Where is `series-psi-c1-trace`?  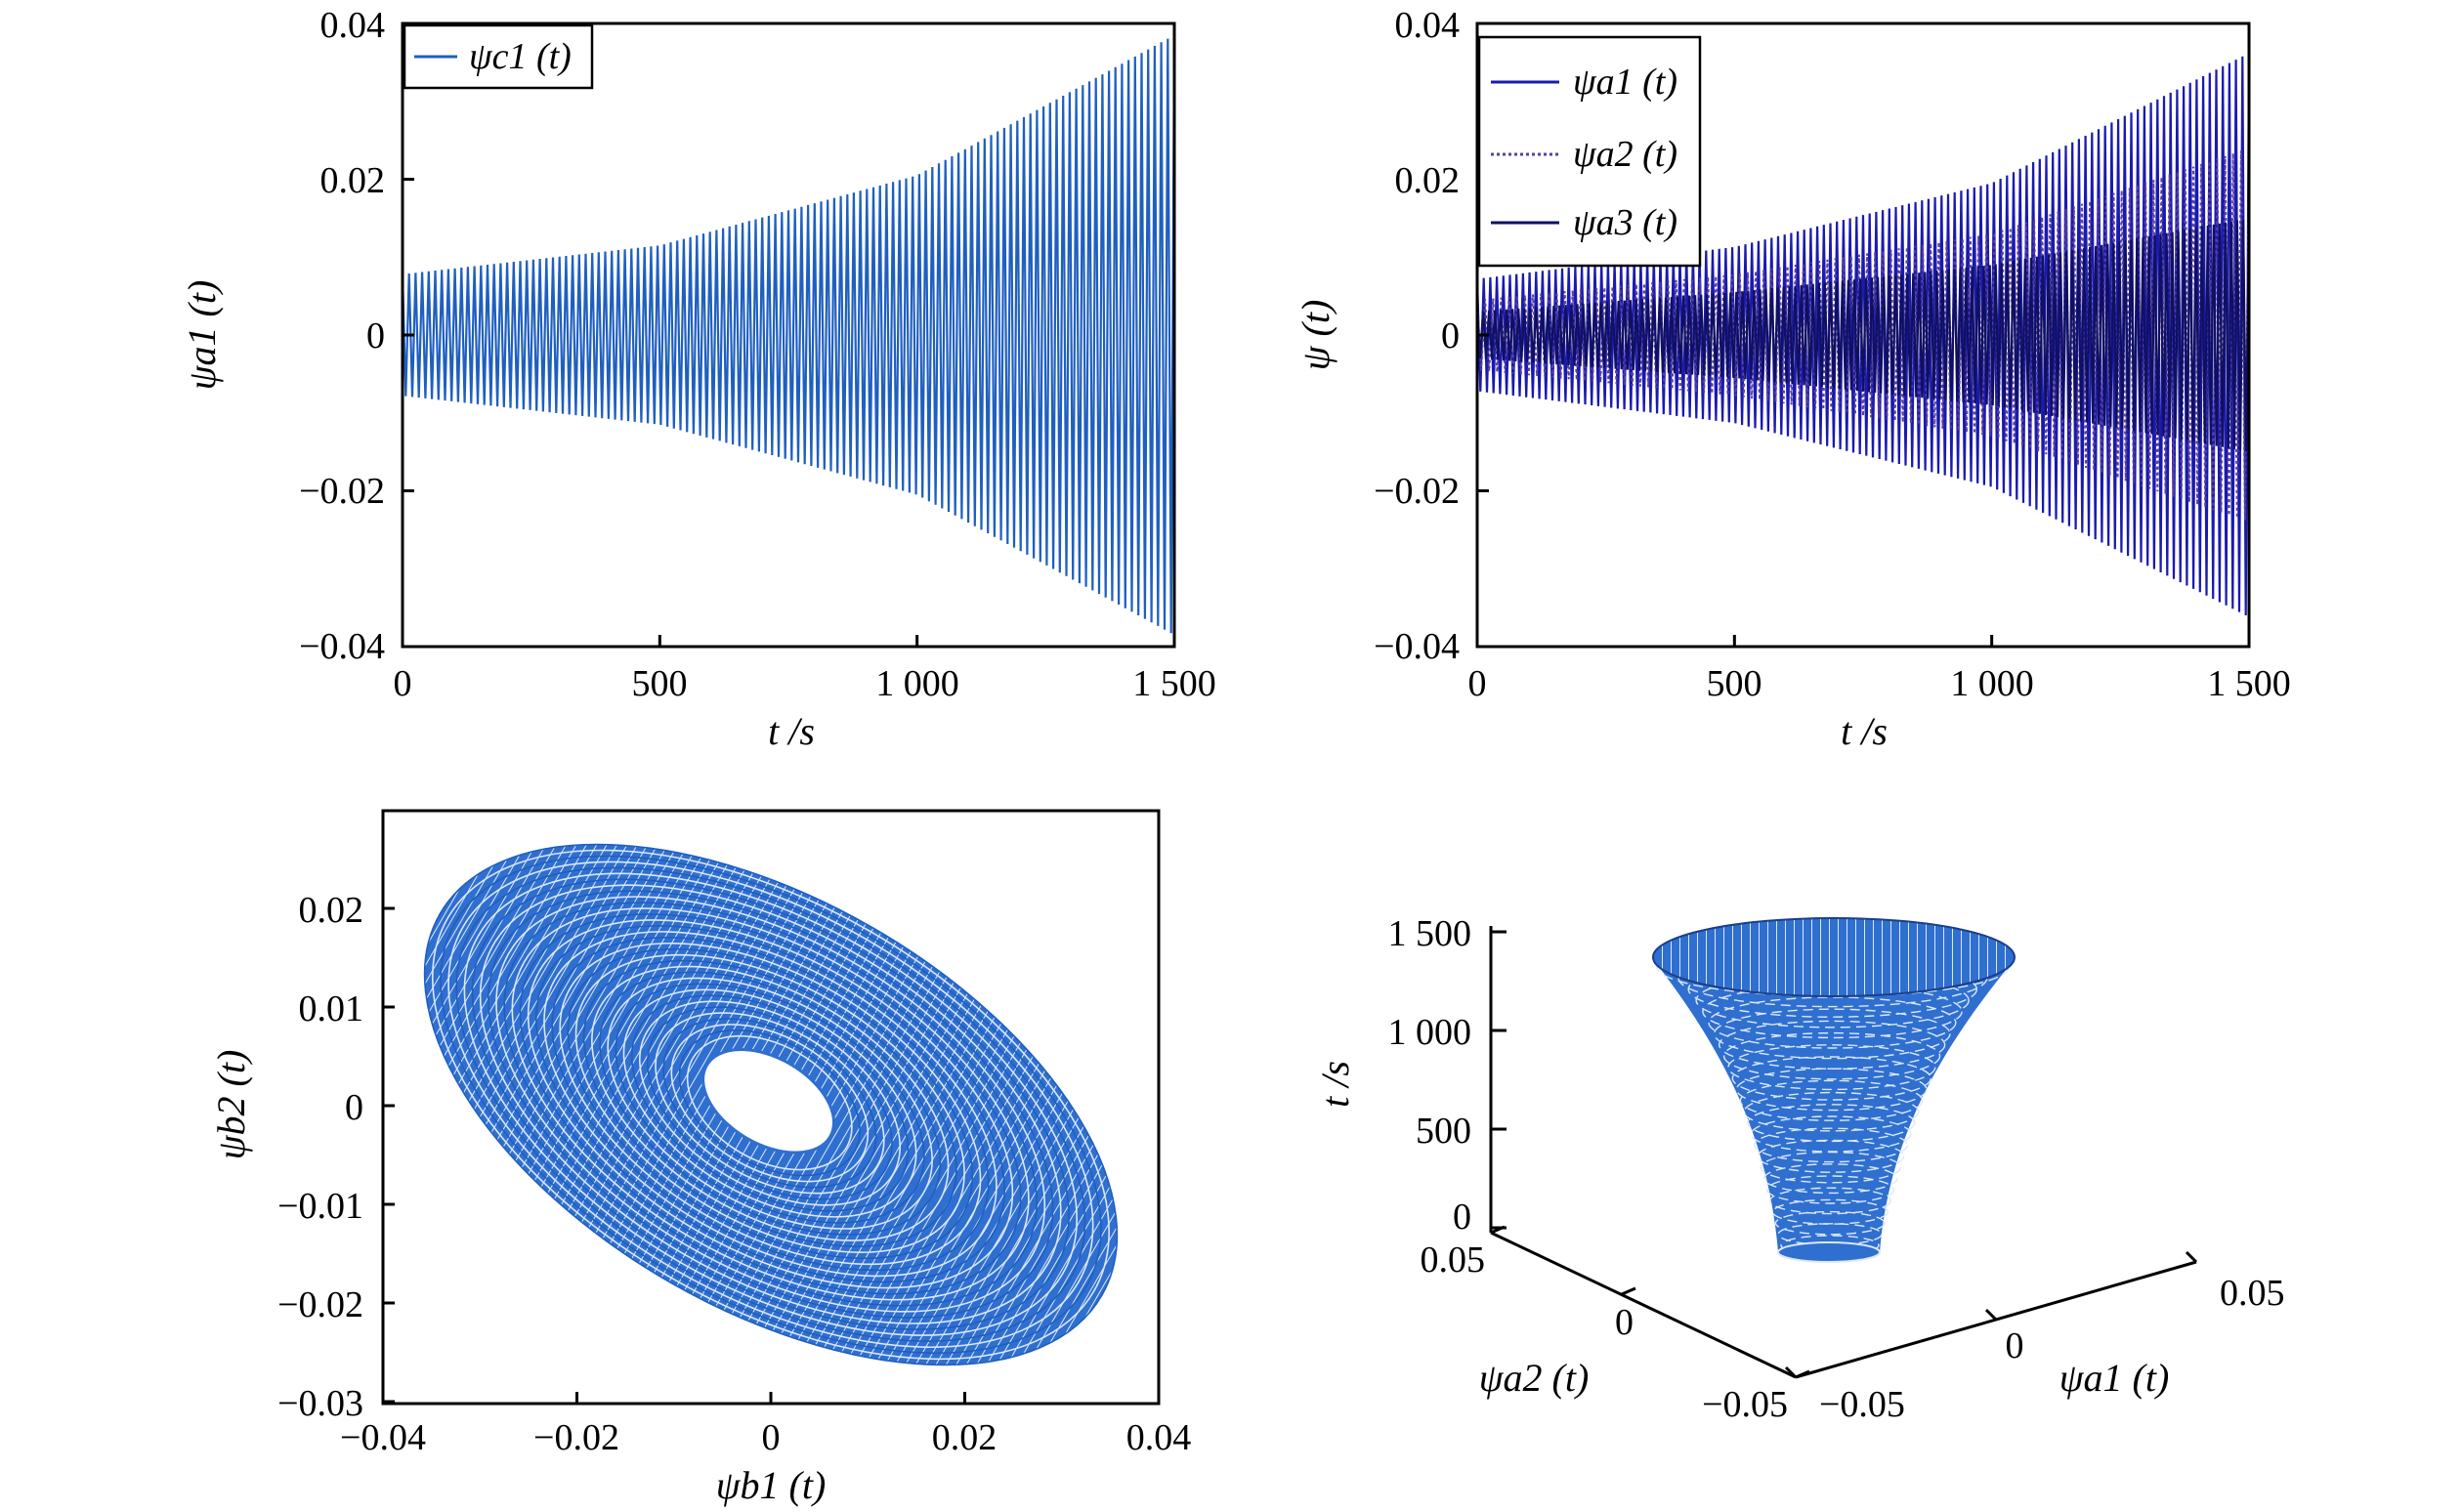
series-psi-c1-trace is located at coordinates (788, 334).